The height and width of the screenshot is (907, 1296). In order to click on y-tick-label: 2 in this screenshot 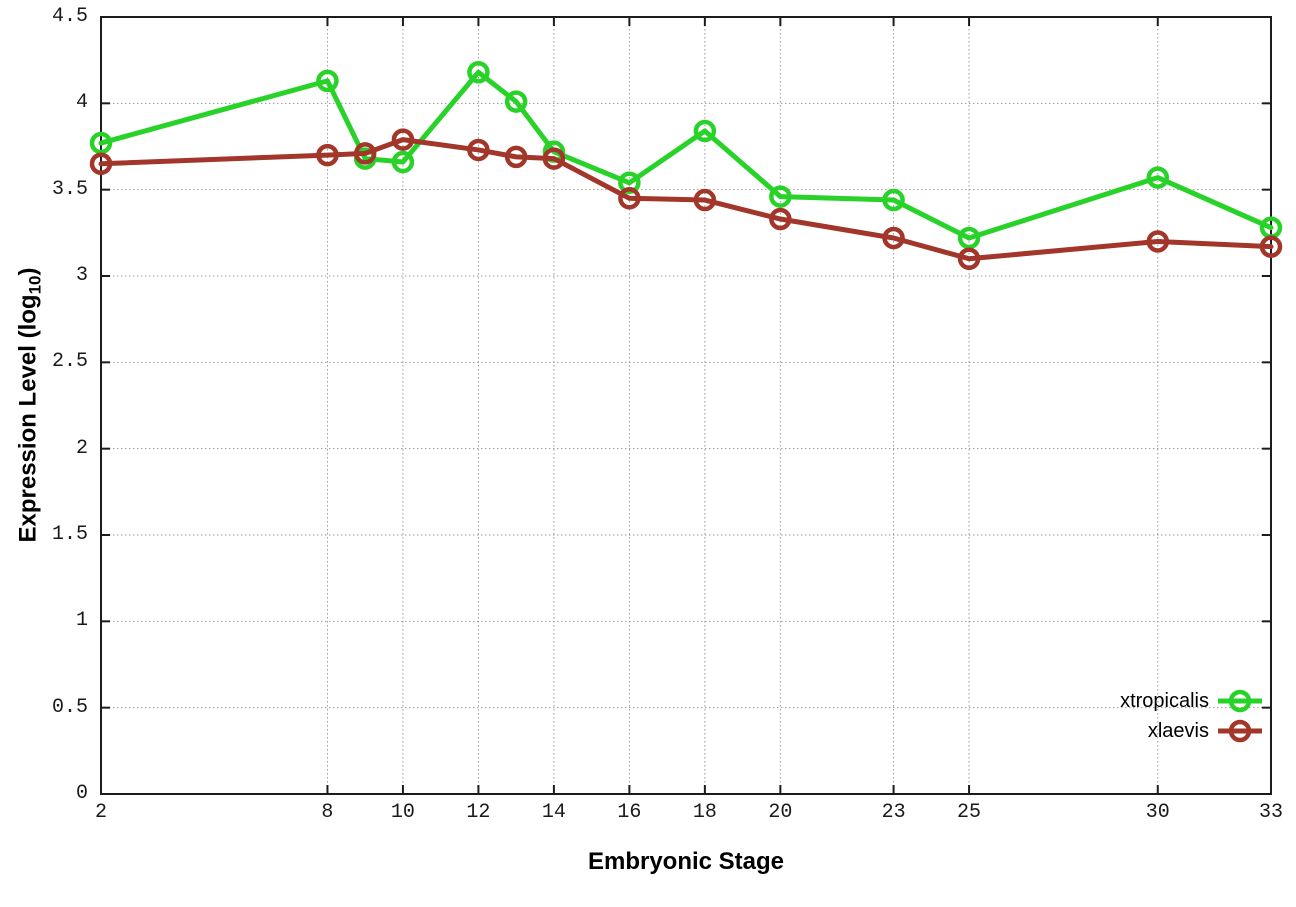, I will do `click(81, 448)`.